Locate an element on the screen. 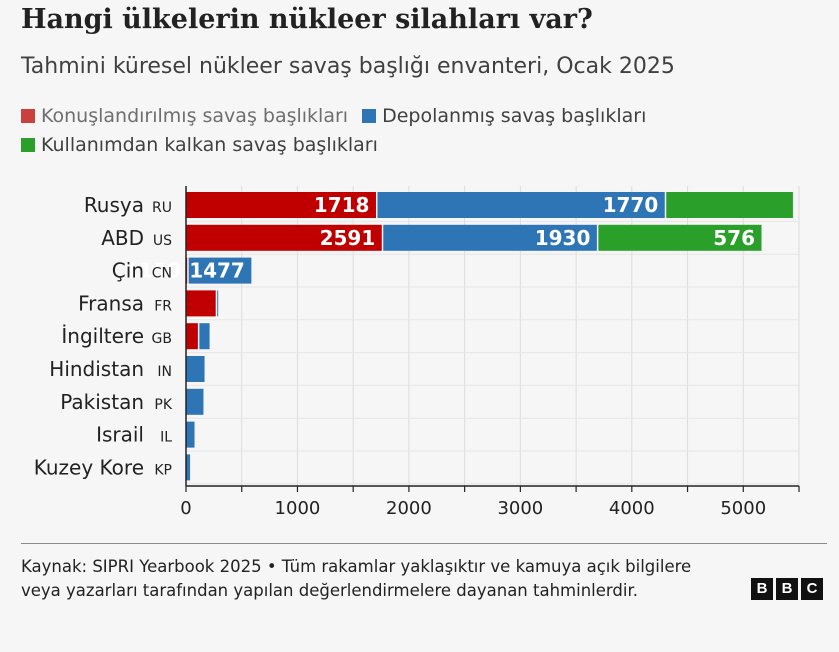  data-label: 2591 is located at coordinates (348, 238).